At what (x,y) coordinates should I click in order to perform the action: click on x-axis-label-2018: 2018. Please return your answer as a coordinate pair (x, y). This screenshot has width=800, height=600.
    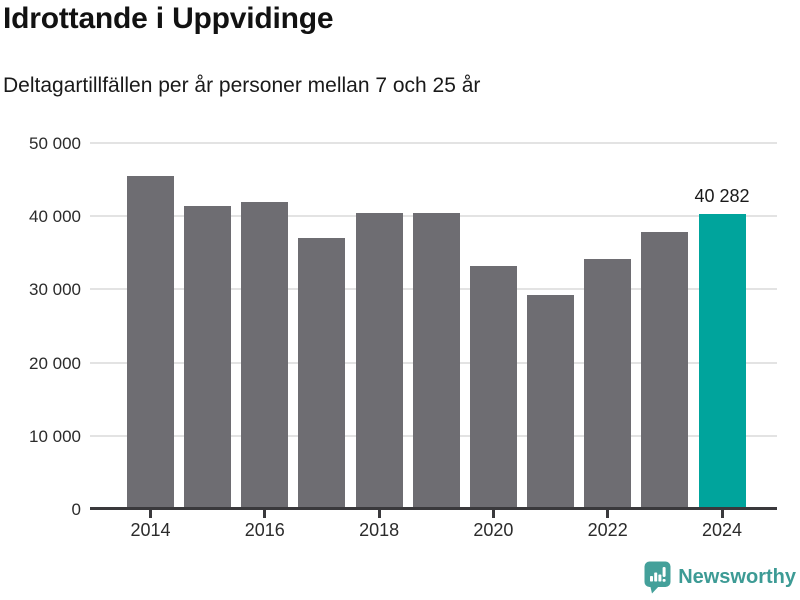
    Looking at the image, I should click on (379, 530).